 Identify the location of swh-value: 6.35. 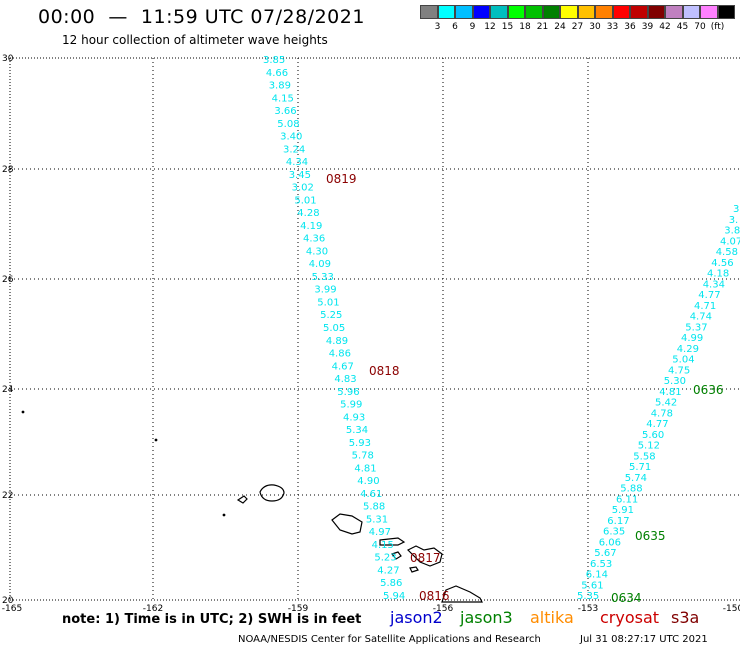
(614, 532).